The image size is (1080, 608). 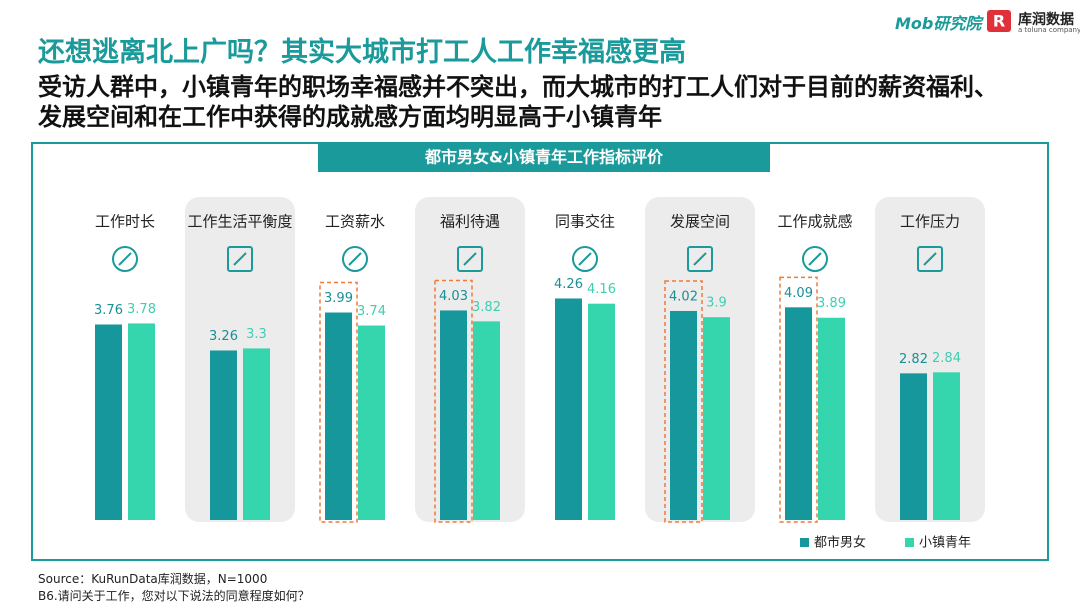 What do you see at coordinates (1046, 20) in the screenshot?
I see `partner-logo: 库润数据` at bounding box center [1046, 20].